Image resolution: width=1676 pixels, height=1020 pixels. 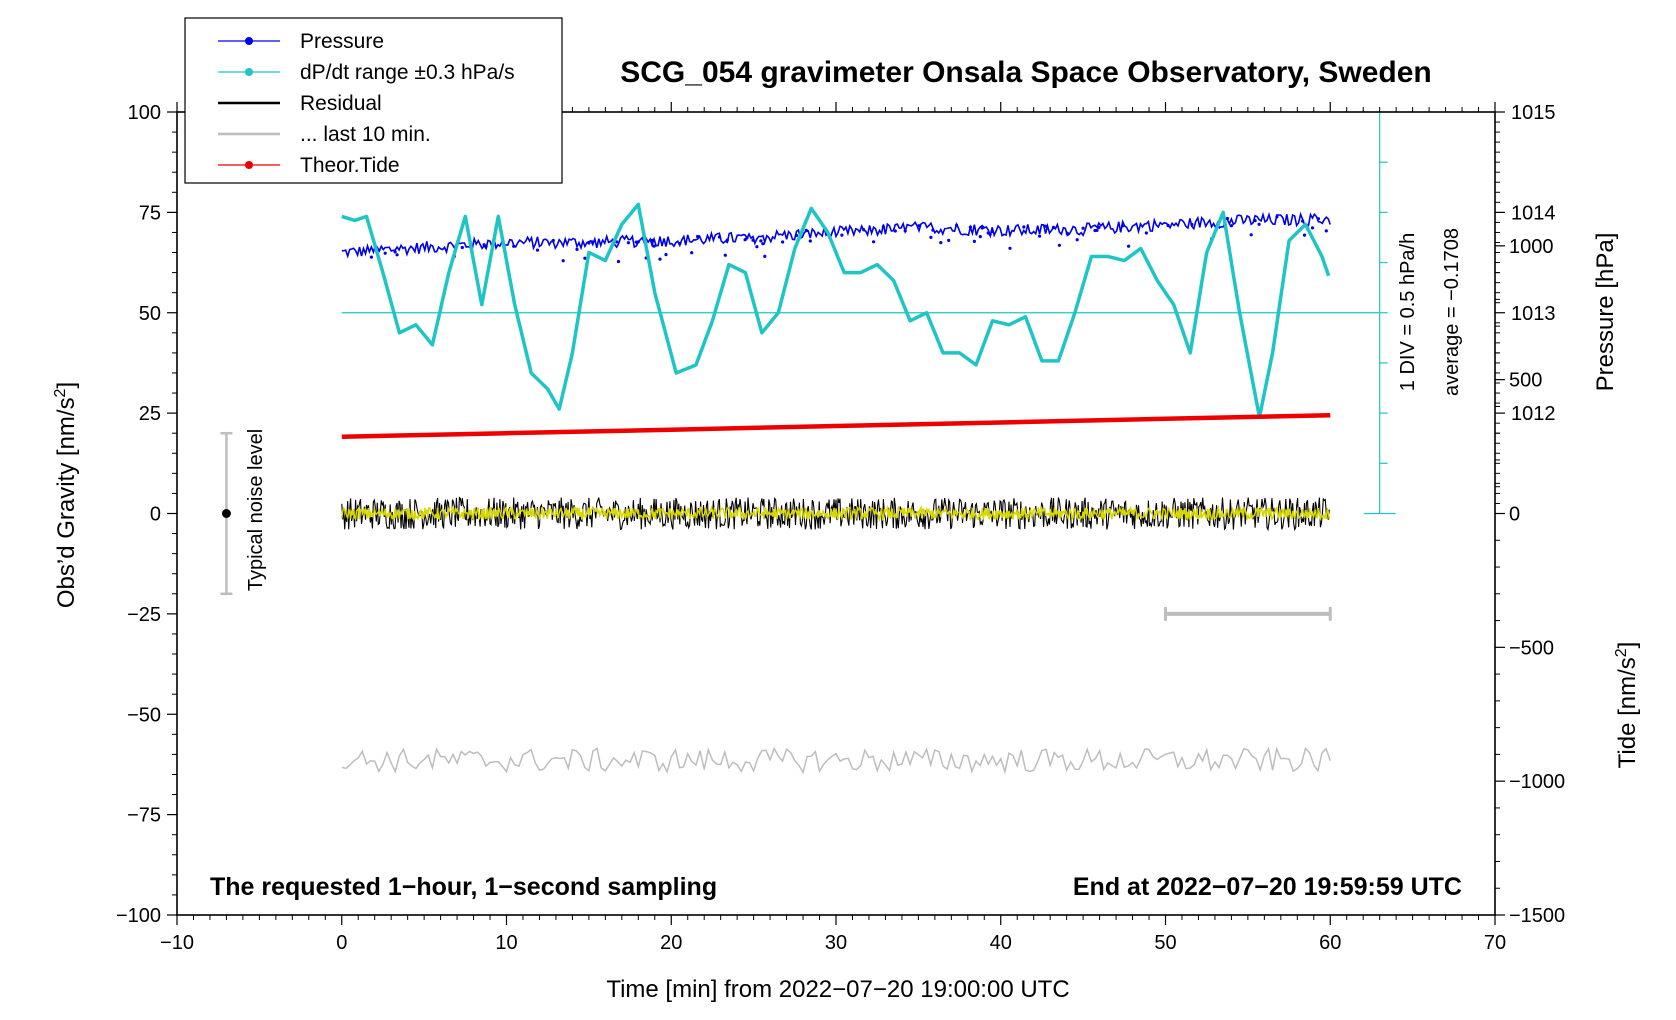 What do you see at coordinates (1165, 943) in the screenshot?
I see `x-tick-label: 50` at bounding box center [1165, 943].